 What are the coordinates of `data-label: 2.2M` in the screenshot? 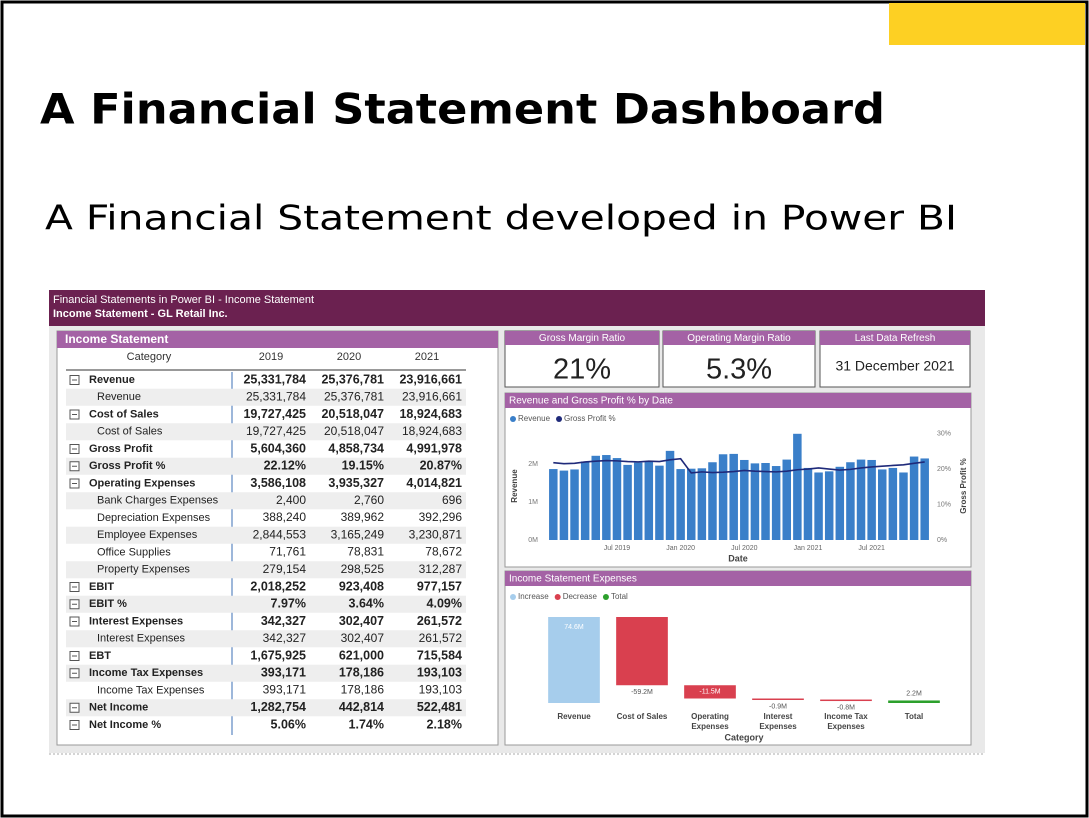 It's located at (914, 693).